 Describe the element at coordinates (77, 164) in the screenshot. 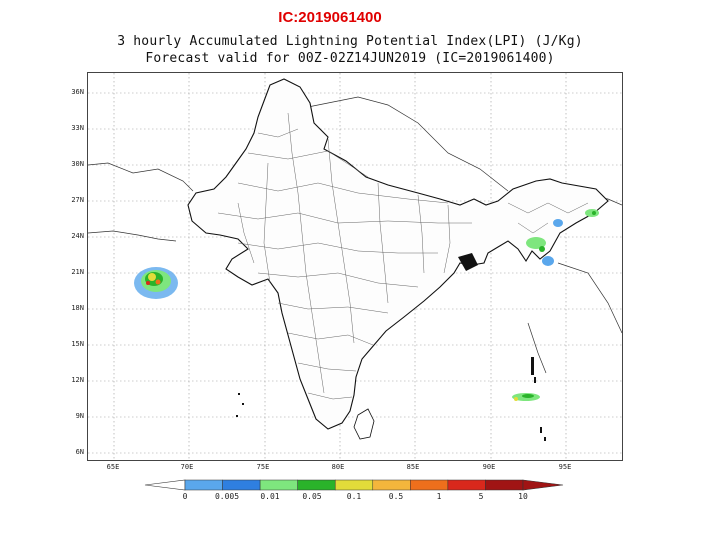

I see `lat-tick-label: 30N` at that location.